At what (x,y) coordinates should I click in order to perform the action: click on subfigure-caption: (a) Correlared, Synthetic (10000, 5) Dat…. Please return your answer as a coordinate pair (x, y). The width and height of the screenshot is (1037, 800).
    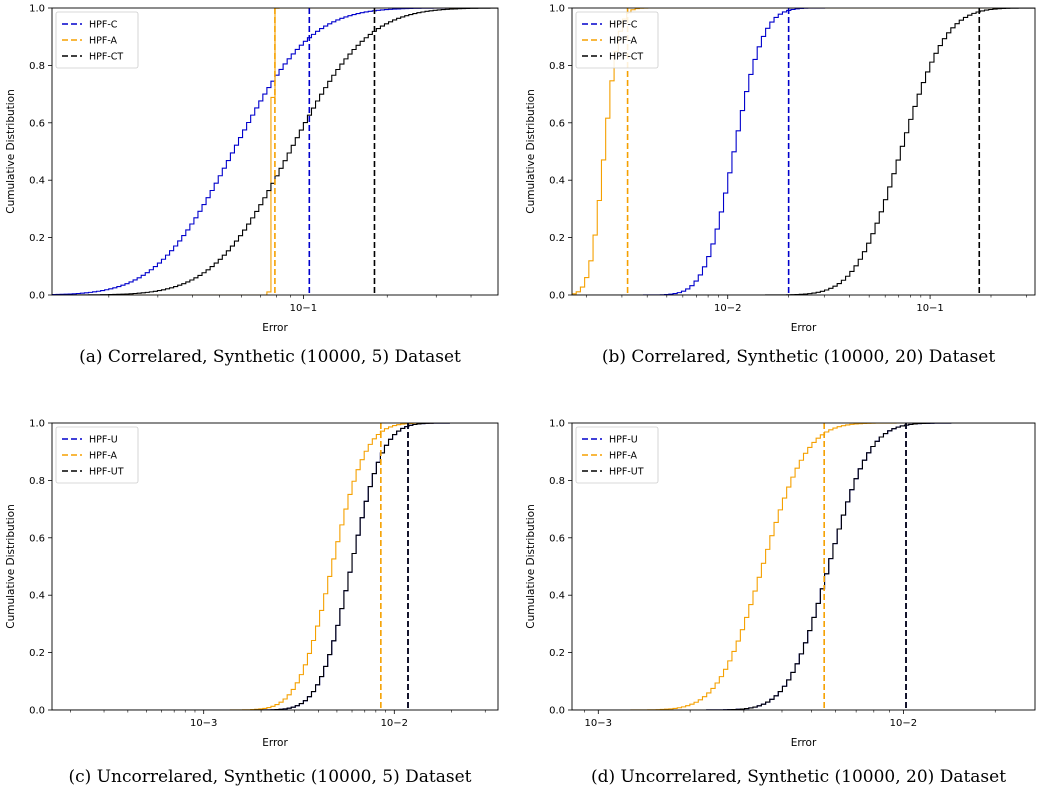
    Looking at the image, I should click on (270, 357).